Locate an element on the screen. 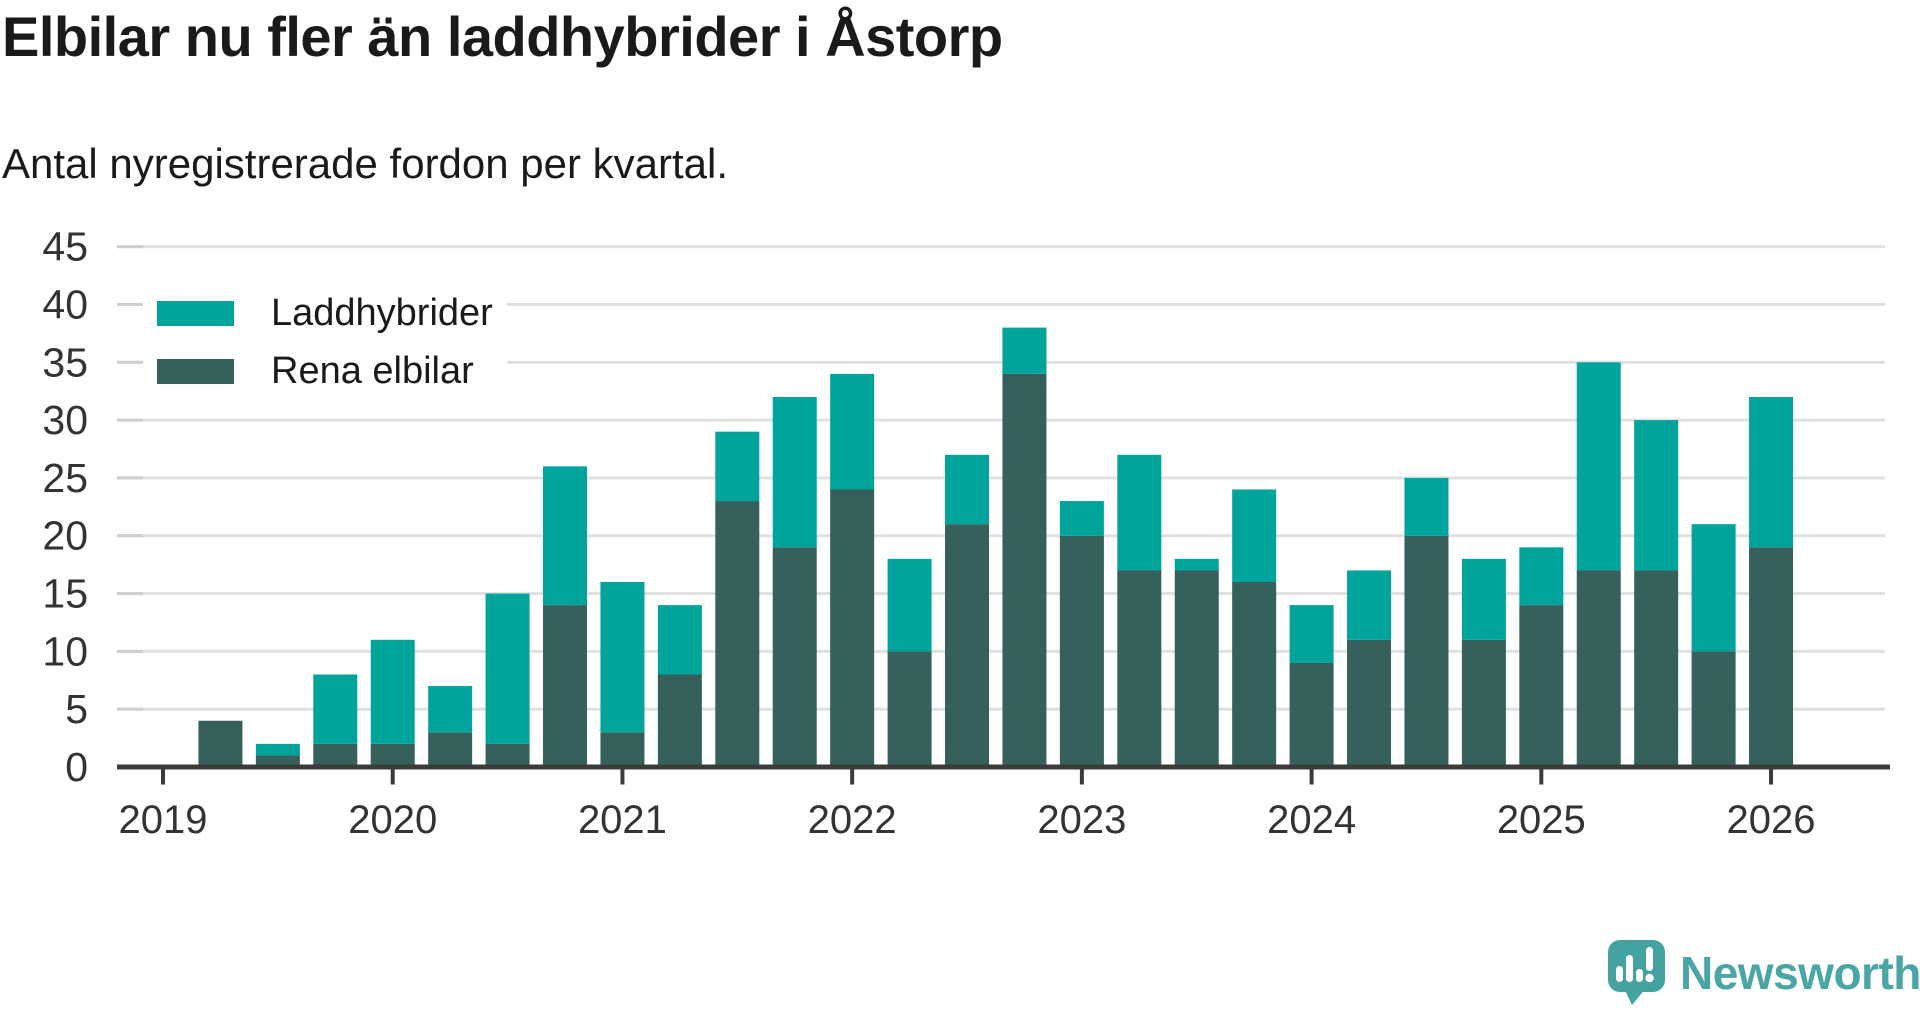 This screenshot has height=1010, width=1920. y-axis-label: 25 is located at coordinates (65, 478).